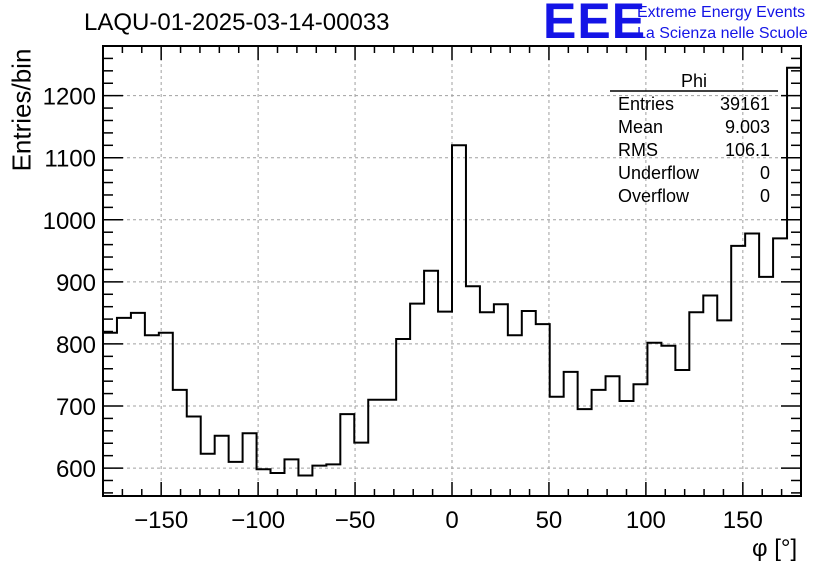 The width and height of the screenshot is (836, 572). What do you see at coordinates (747, 150) in the screenshot?
I see `stats-row-value: 106.1` at bounding box center [747, 150].